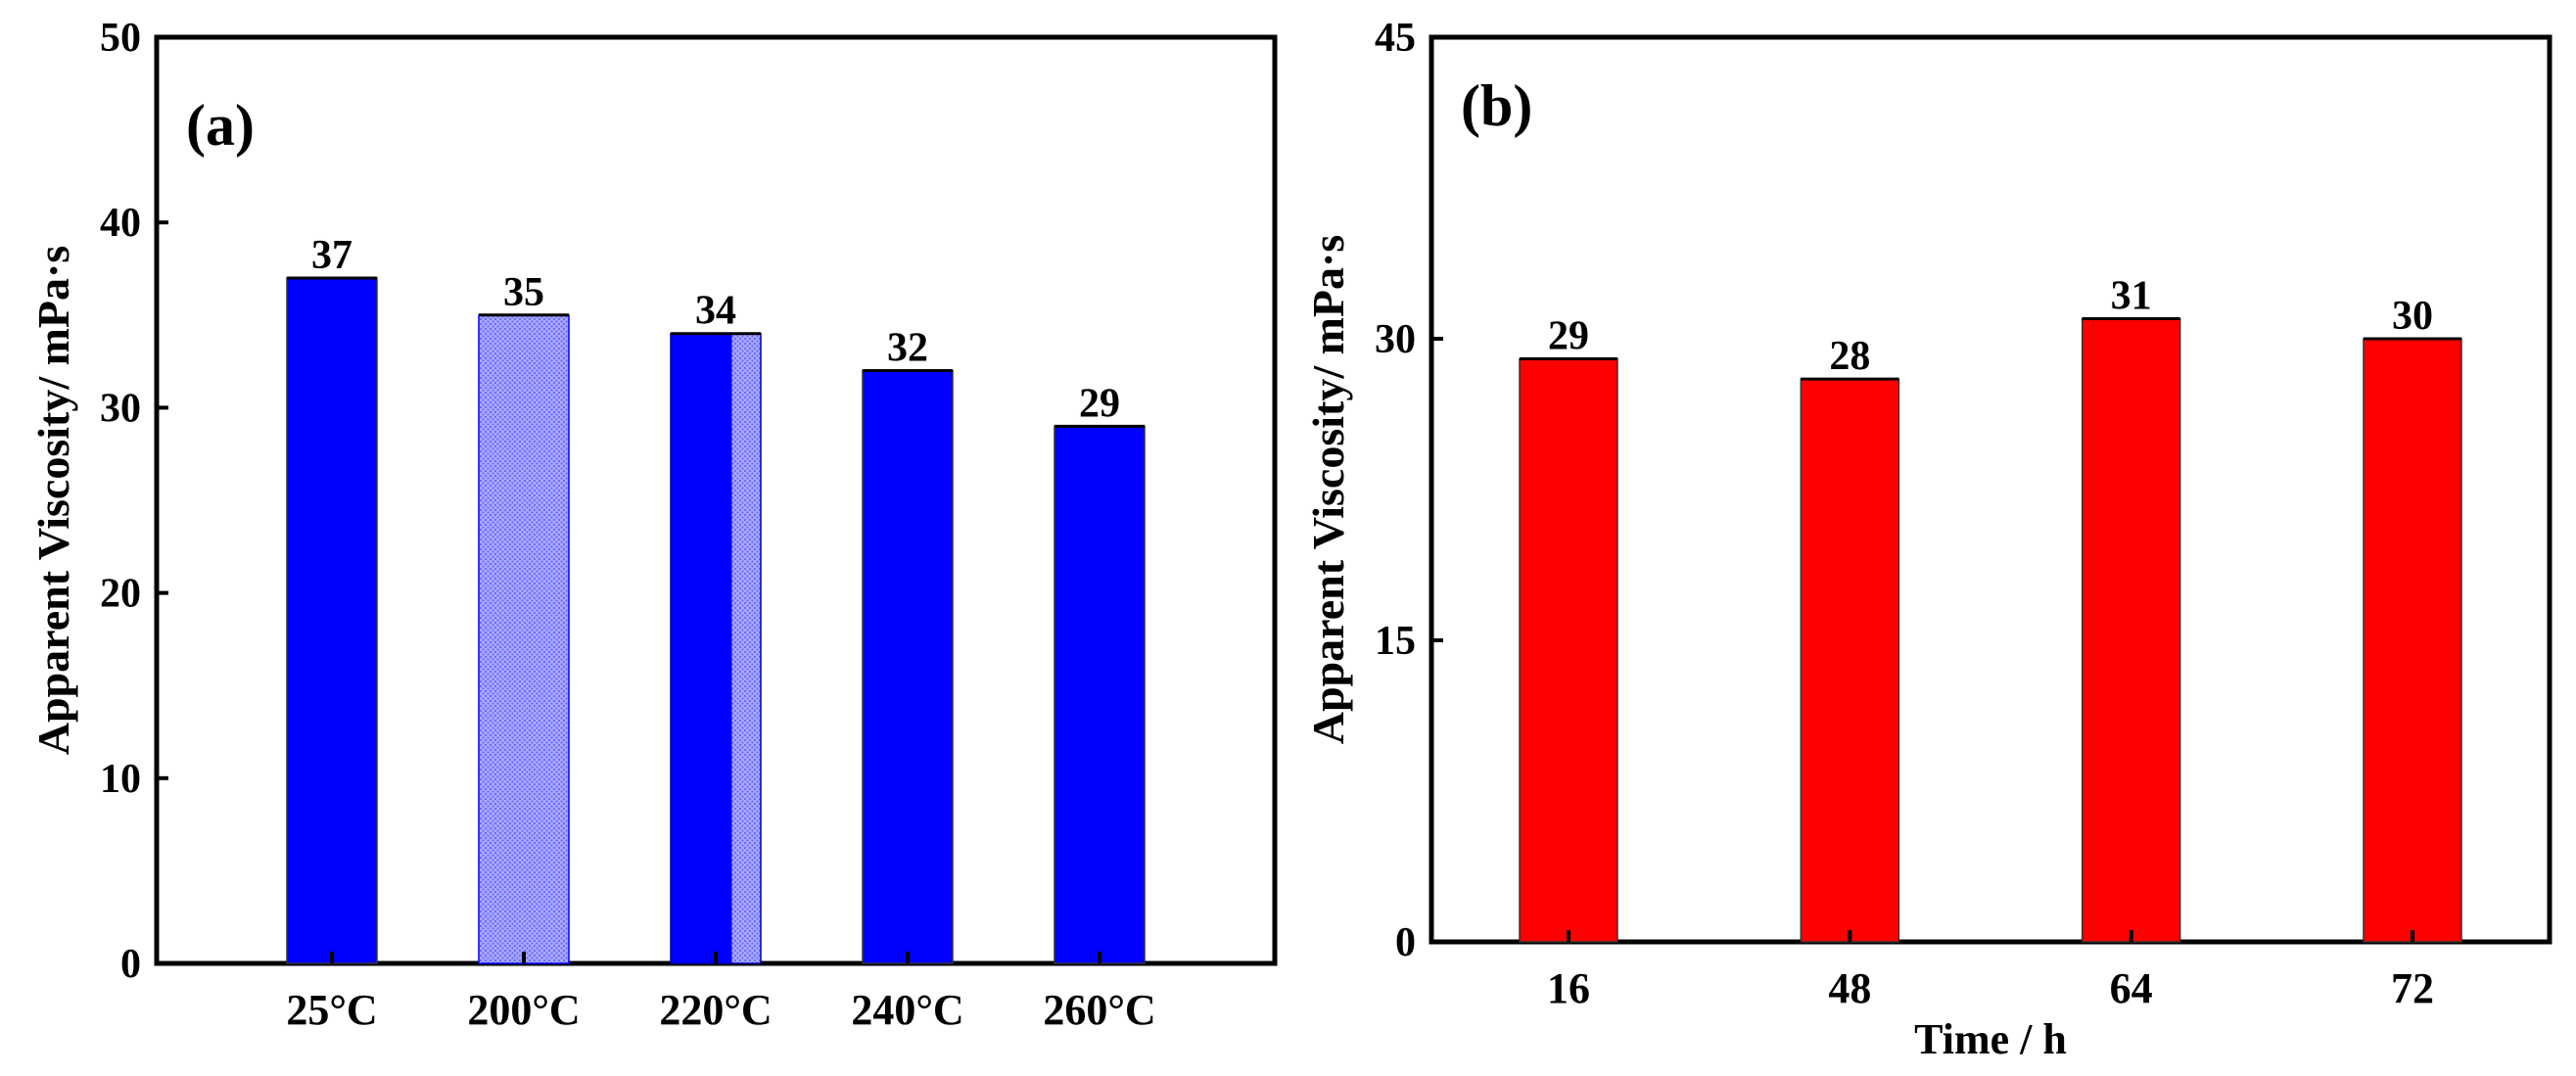 Image resolution: width=2576 pixels, height=1076 pixels. I want to click on data-label: 31, so click(2131, 296).